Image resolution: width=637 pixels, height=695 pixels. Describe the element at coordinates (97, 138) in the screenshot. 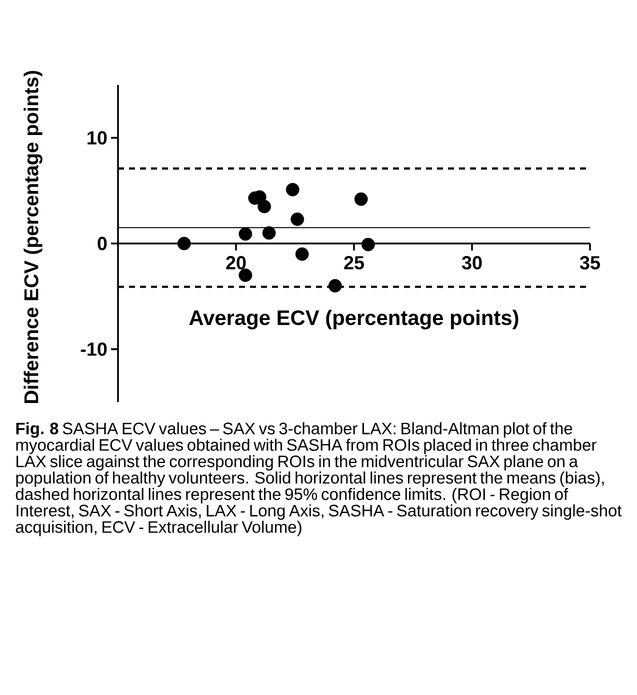

I see `y-tick-label: 10` at that location.